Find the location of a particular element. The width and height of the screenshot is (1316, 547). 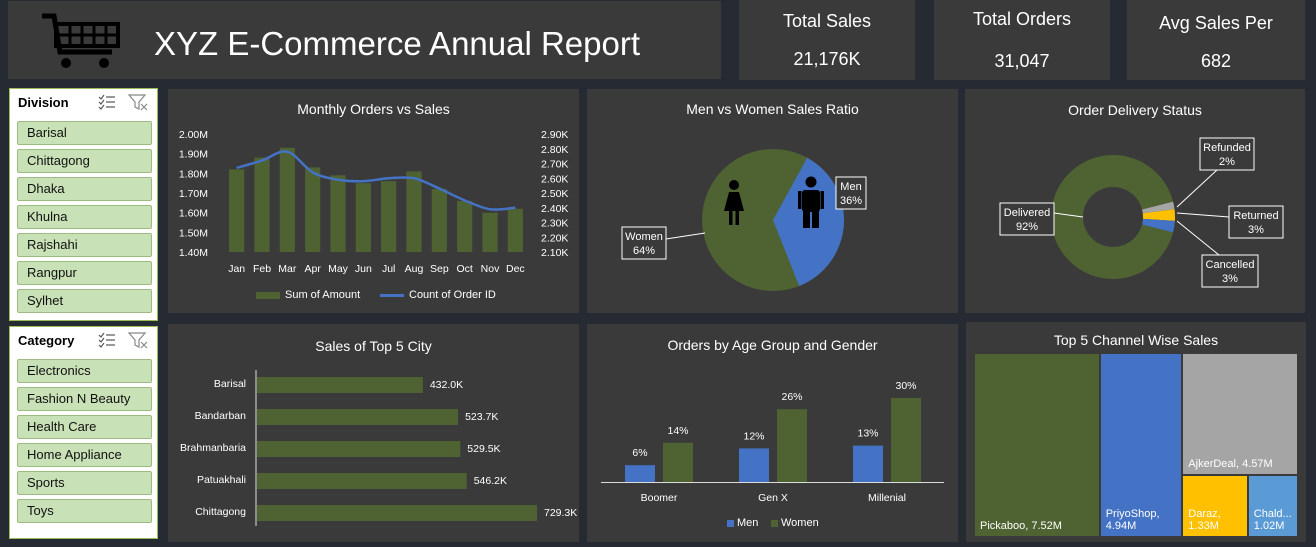

gender-ratio-chart-panel: Men vs Women Sales Ratio Men 36% Women 64% is located at coordinates (772, 201).